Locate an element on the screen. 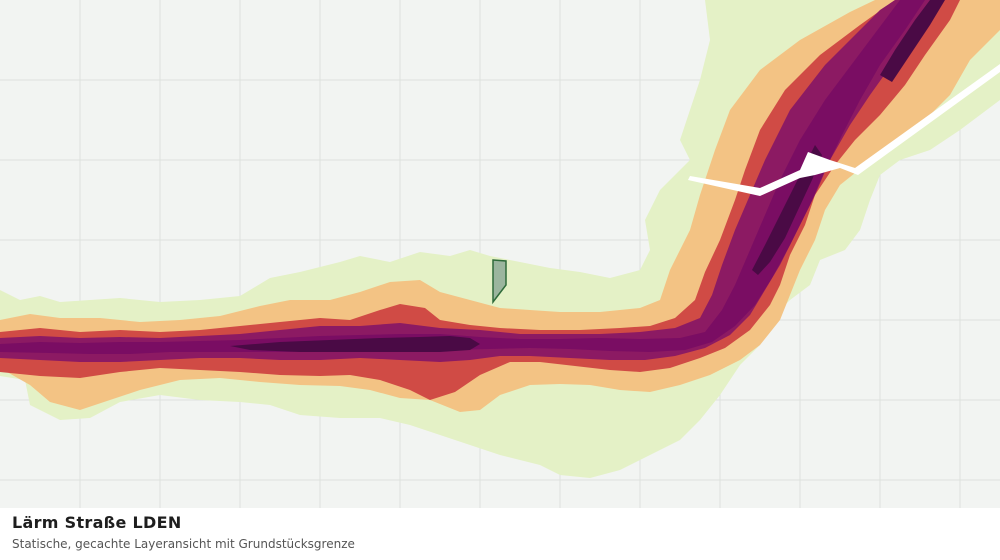 This screenshot has height=560, width=1000. parcel-boundary-shape is located at coordinates (499, 282).